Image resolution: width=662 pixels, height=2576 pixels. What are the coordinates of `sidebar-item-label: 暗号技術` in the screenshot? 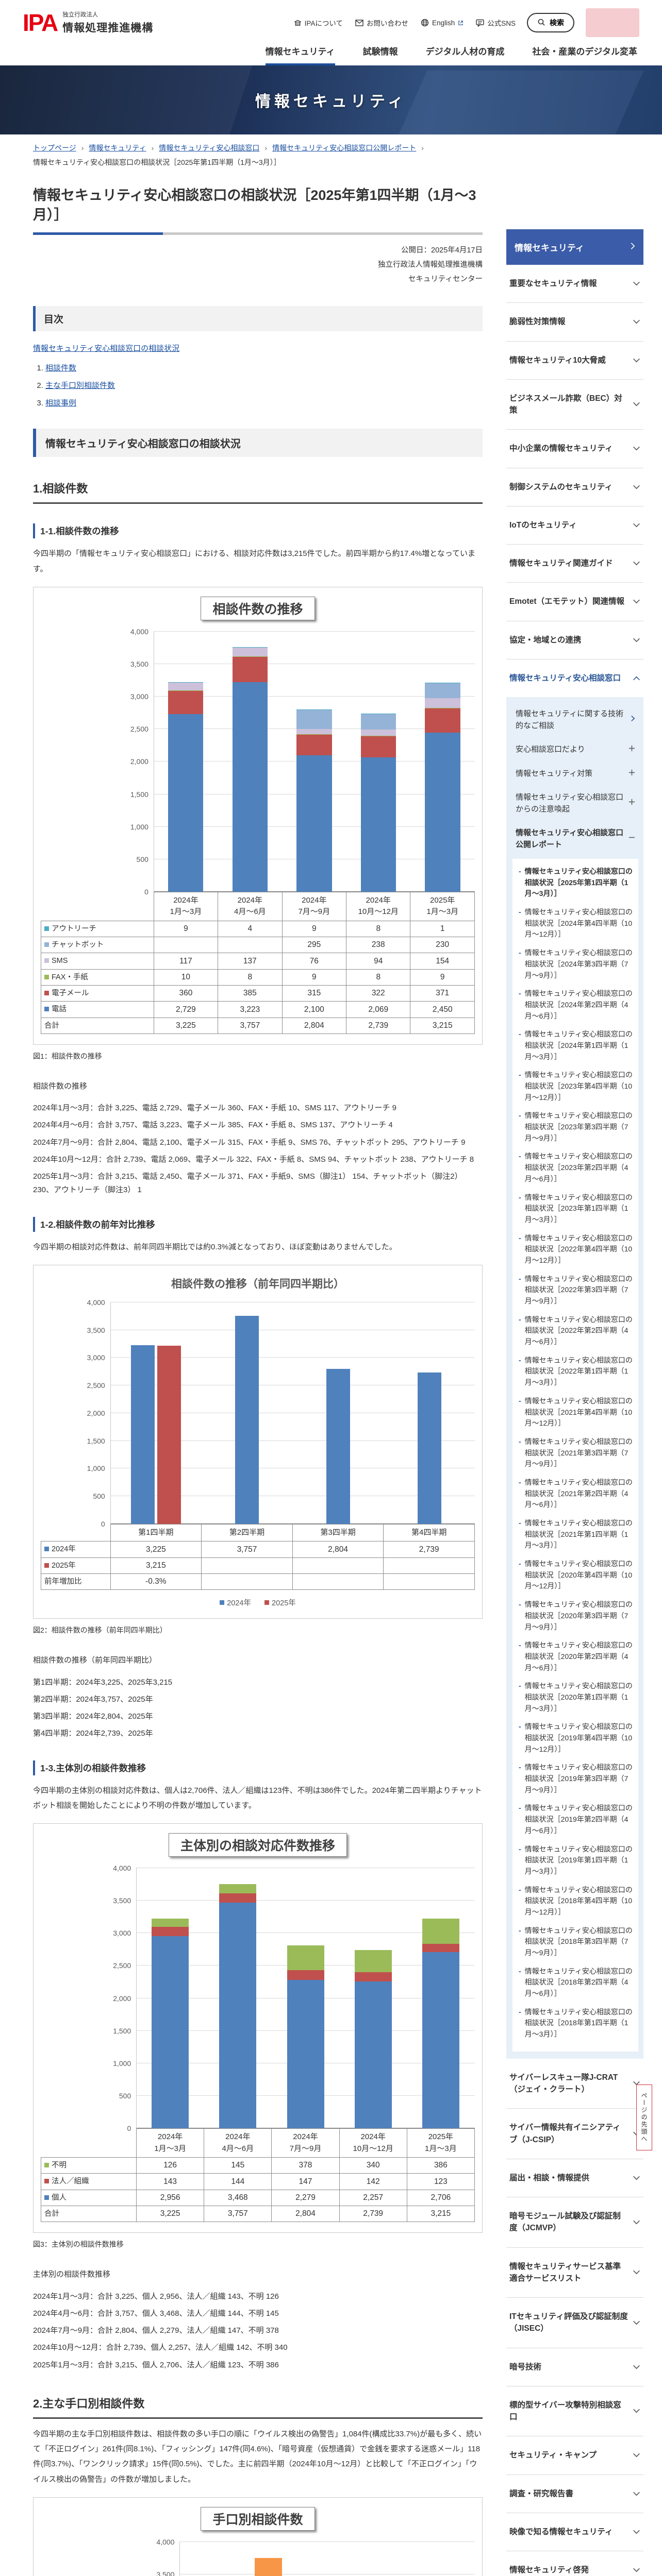 It's located at (525, 2366).